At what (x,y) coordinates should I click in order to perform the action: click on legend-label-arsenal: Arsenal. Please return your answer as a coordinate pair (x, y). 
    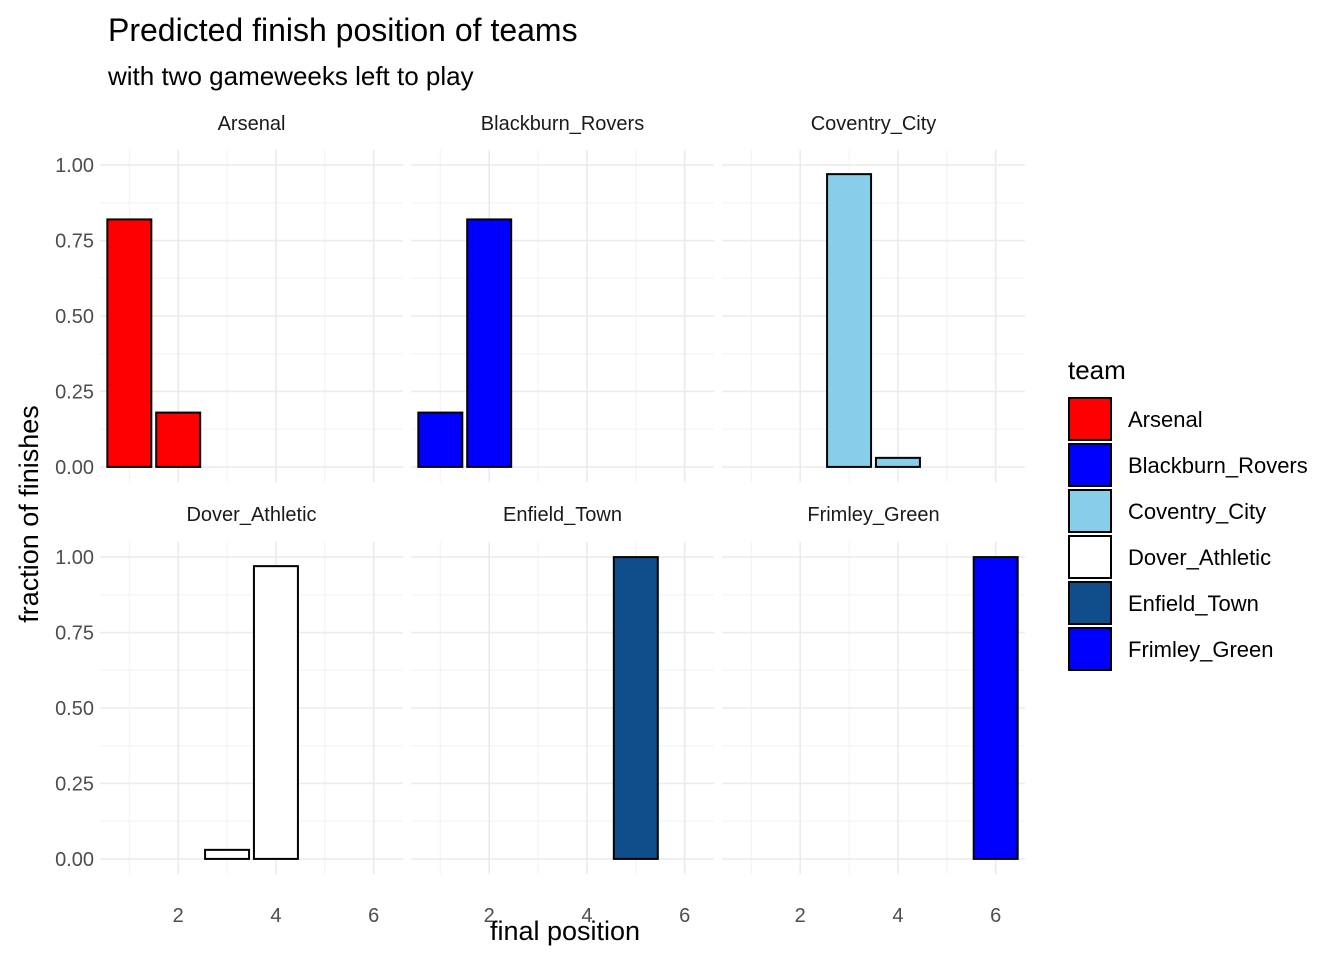
    Looking at the image, I should click on (1165, 419).